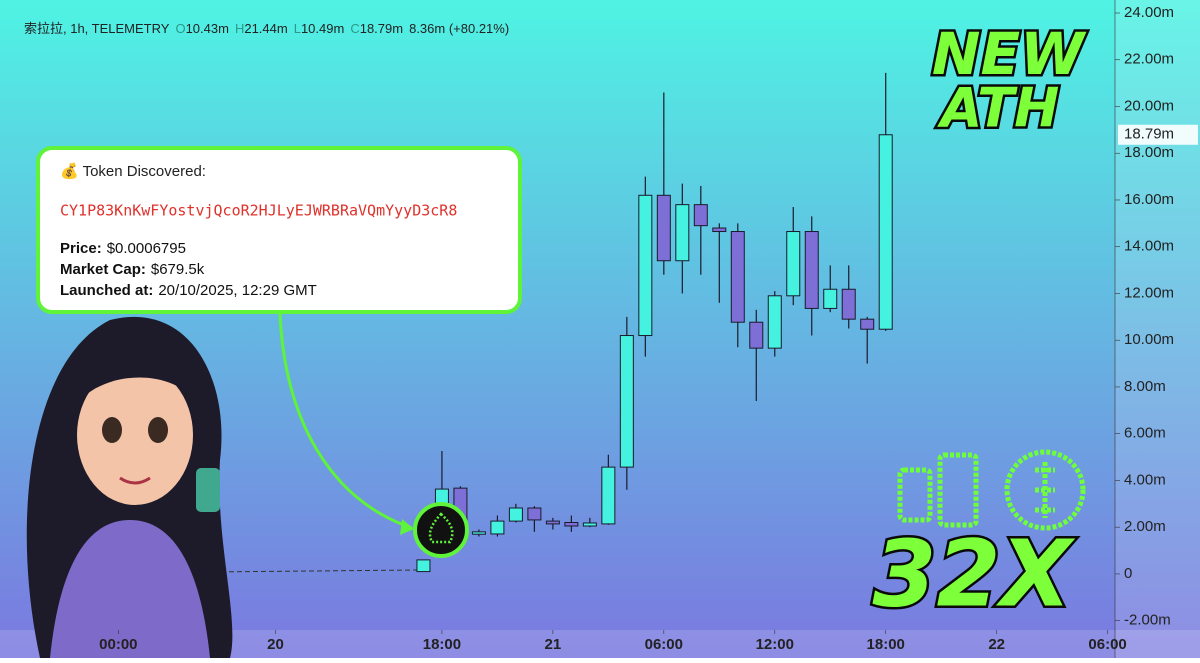 The image size is (1200, 663). I want to click on symbol: 索拉拉, 1h, TELEMETRY, so click(97, 28).